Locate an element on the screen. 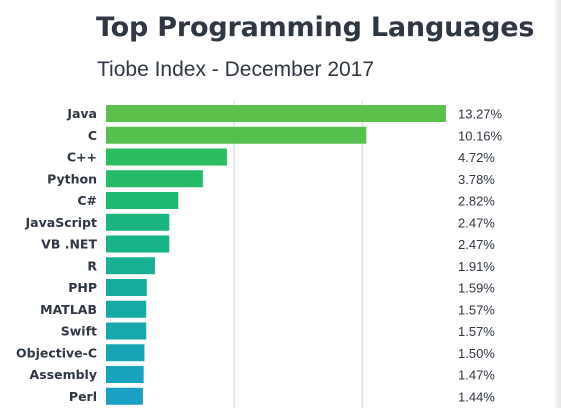 This screenshot has width=561, height=408. category-label: Swift is located at coordinates (79, 331).